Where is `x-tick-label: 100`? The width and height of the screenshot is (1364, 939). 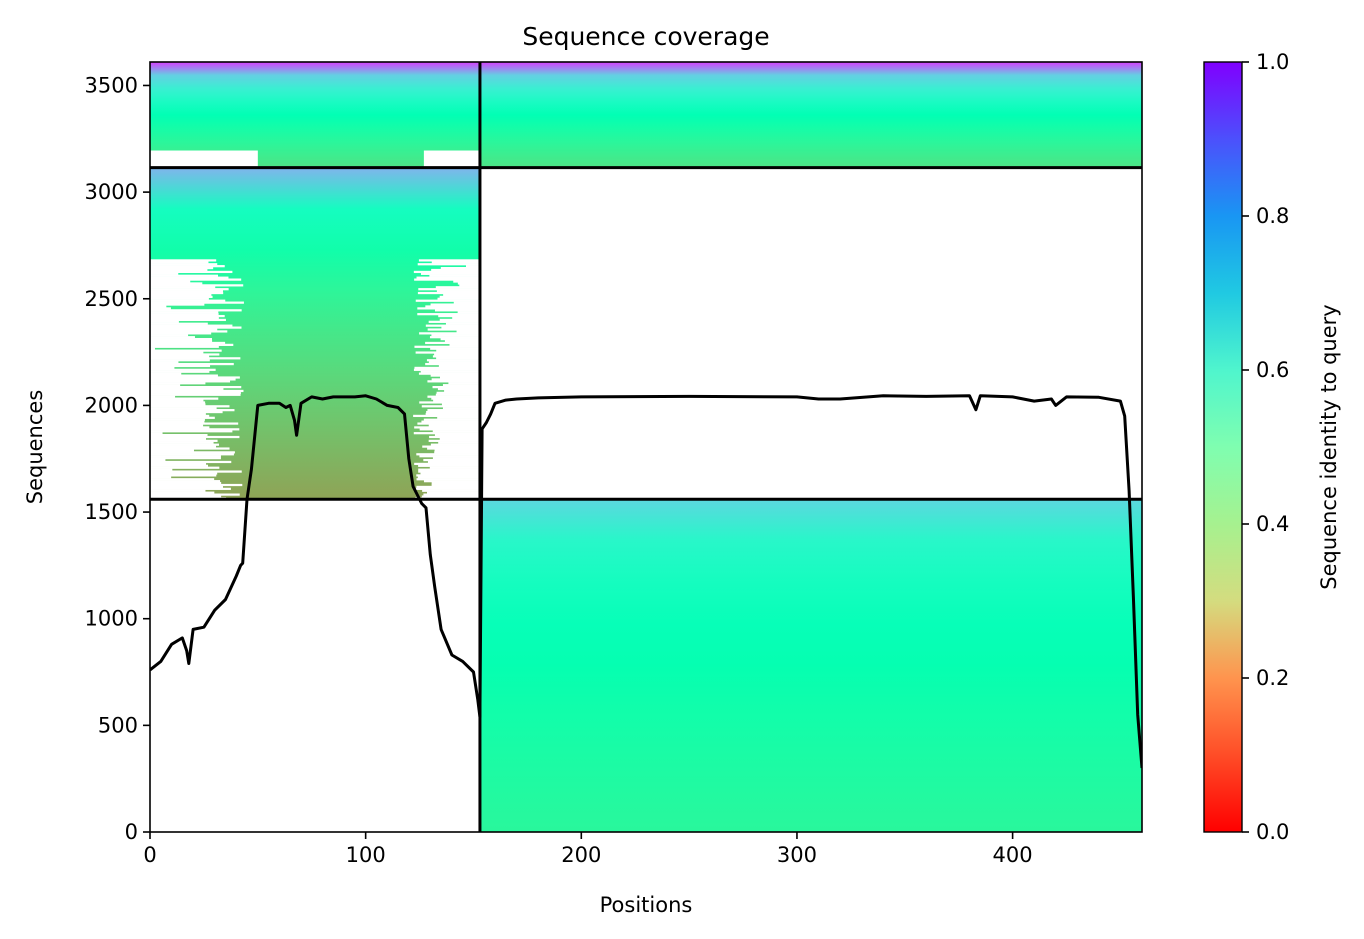 x-tick-label: 100 is located at coordinates (366, 855).